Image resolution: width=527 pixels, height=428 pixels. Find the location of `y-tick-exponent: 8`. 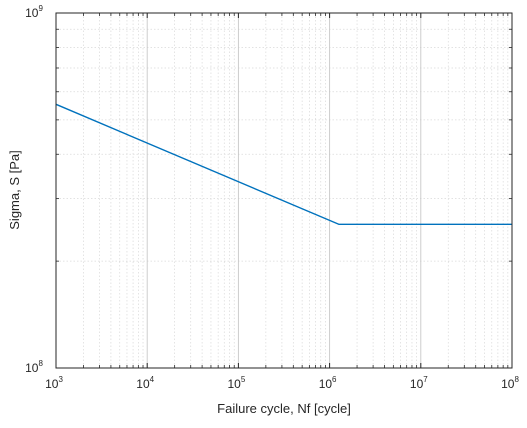

y-tick-exponent: 8 is located at coordinates (40, 363).